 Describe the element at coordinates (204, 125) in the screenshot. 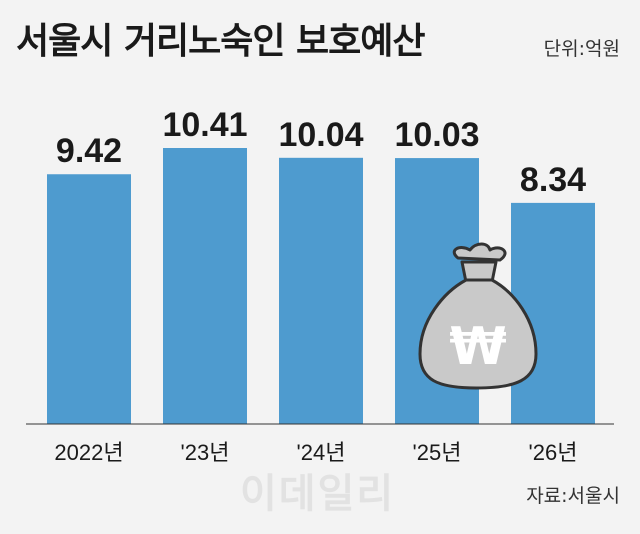

I see `value-label-1: 10.41` at that location.